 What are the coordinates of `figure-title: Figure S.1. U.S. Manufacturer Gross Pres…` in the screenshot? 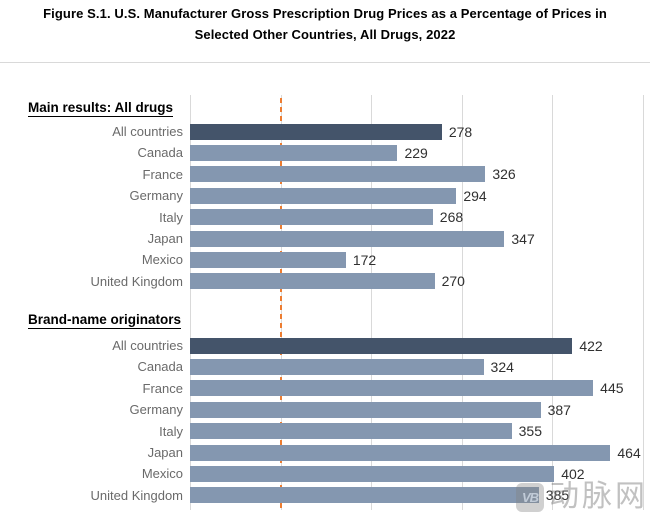 It's located at (325, 24).